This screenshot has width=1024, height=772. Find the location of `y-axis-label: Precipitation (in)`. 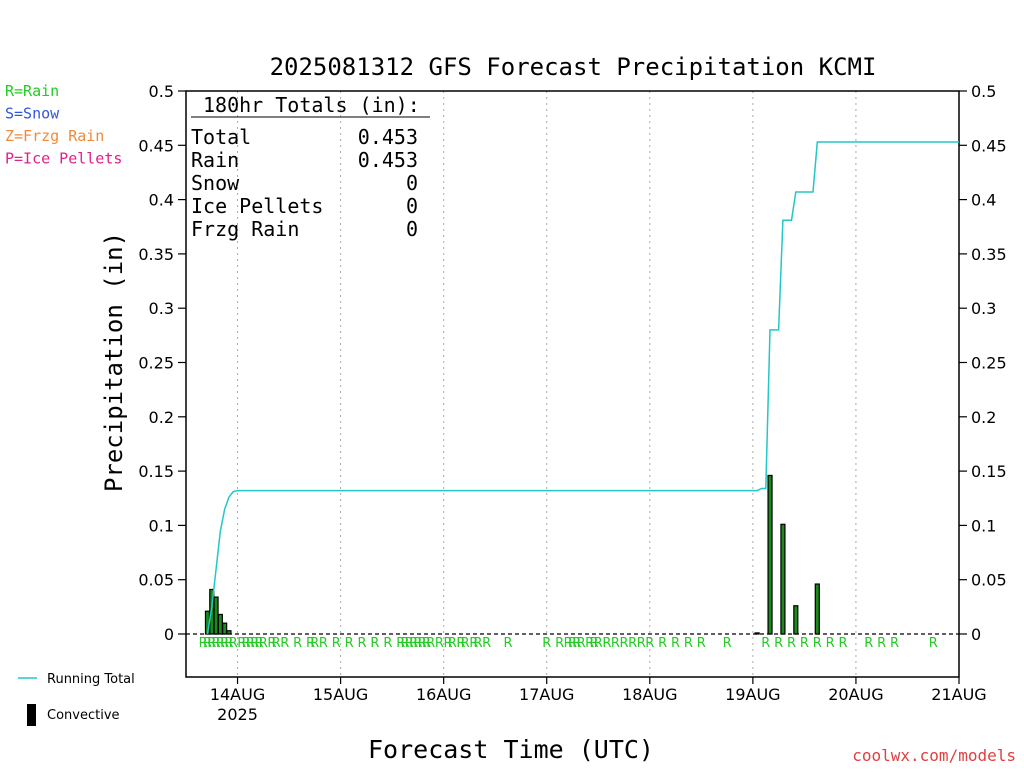

y-axis-label: Precipitation (in) is located at coordinates (114, 362).